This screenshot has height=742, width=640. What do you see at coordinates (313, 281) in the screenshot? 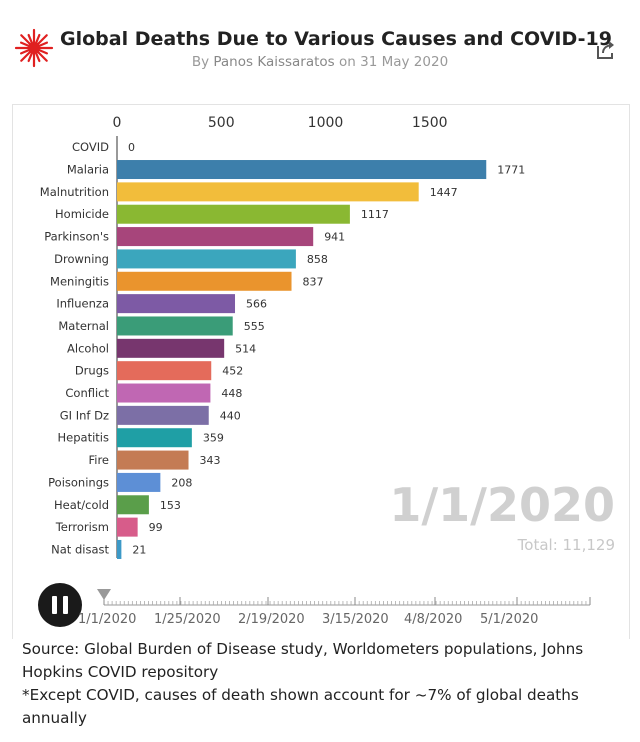
I see `bar-value-label: 837` at bounding box center [313, 281].